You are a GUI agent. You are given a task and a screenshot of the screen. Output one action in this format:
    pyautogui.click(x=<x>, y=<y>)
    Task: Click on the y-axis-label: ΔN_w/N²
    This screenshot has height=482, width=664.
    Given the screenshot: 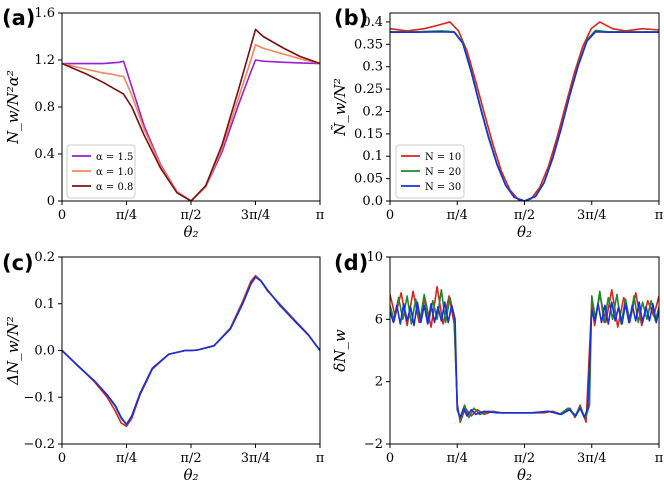 What is the action you would take?
    pyautogui.click(x=13, y=351)
    